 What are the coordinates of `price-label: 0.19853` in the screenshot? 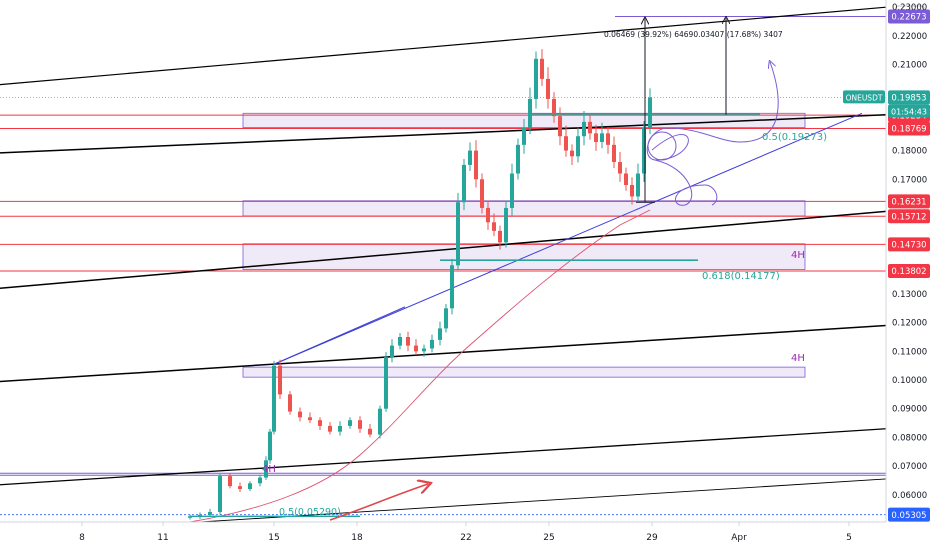 It's located at (908, 99).